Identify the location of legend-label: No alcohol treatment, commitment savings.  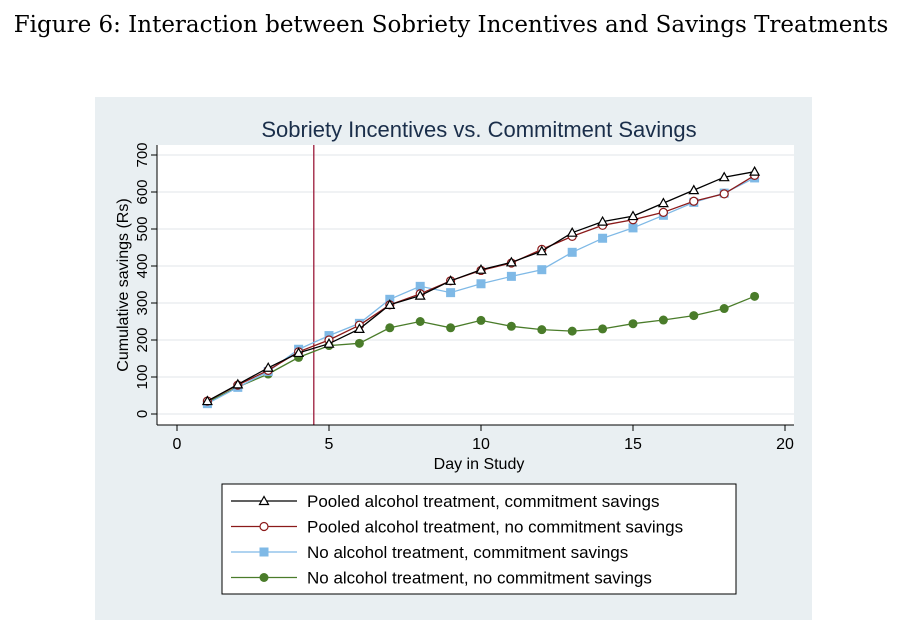
(467, 552).